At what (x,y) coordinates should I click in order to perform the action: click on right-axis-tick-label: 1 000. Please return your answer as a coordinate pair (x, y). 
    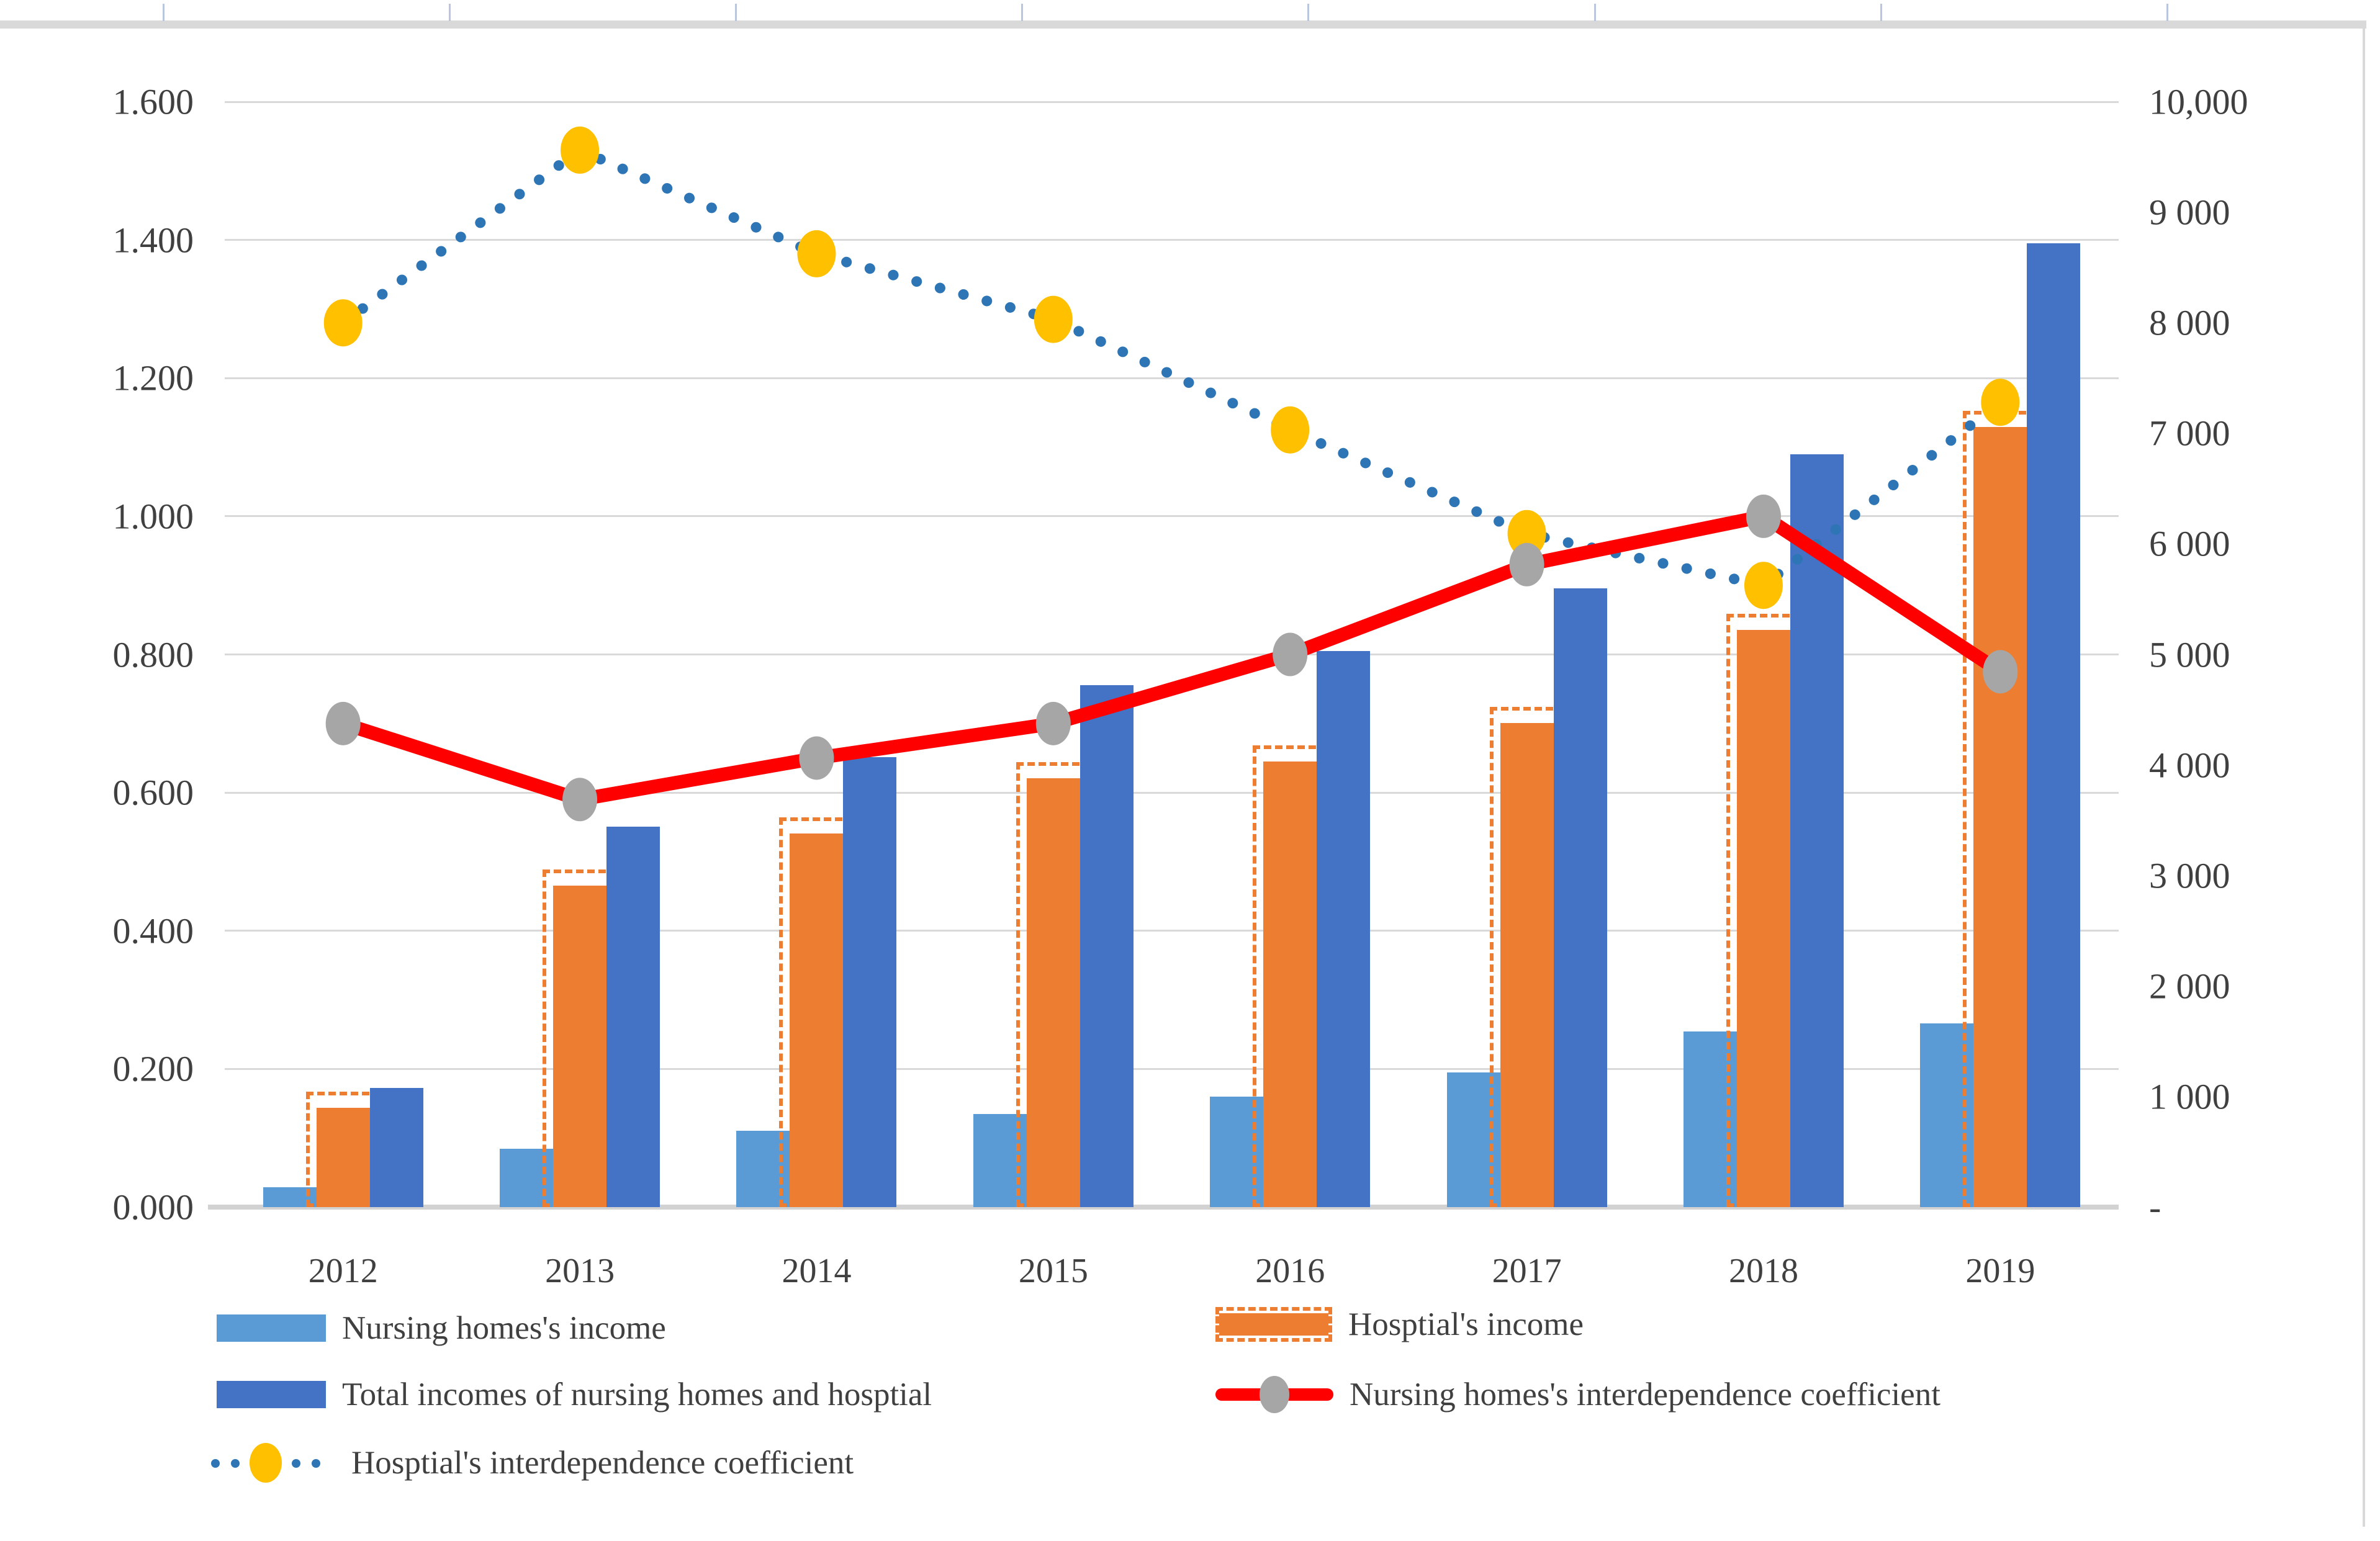
    Looking at the image, I should click on (2190, 1096).